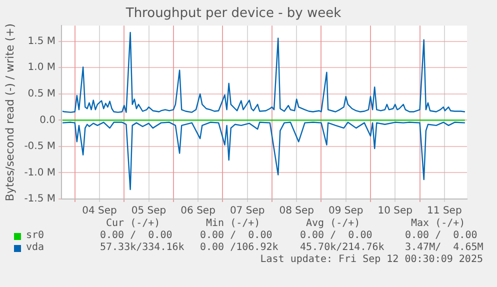 The image size is (497, 287). What do you see at coordinates (48, 120) in the screenshot?
I see `y-tick-label: 0.0` at bounding box center [48, 120].